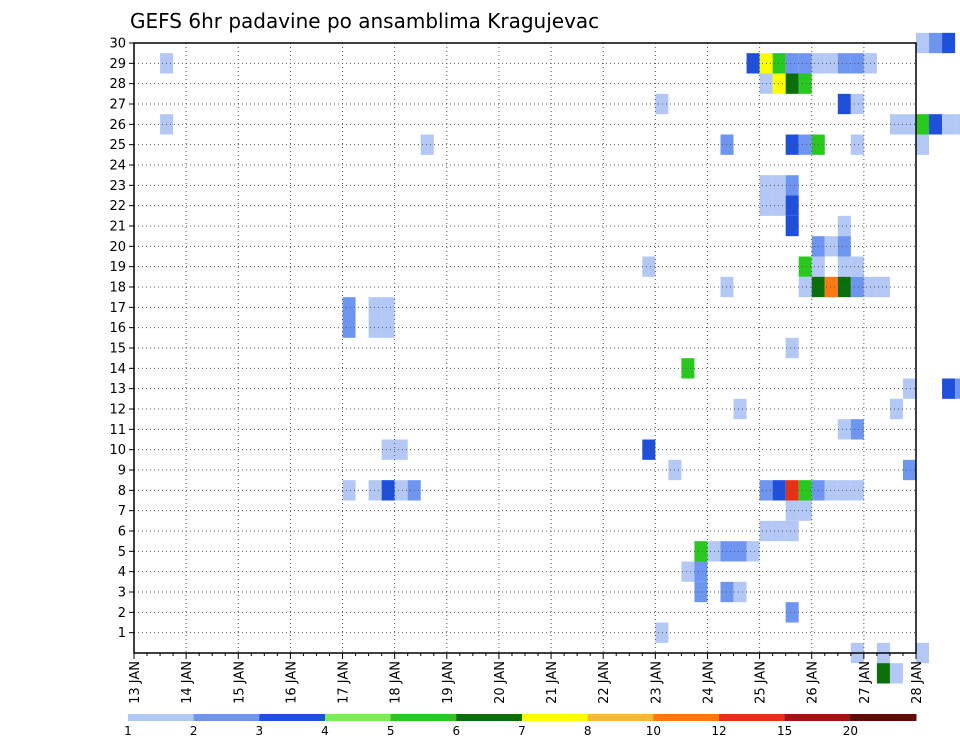 The image size is (960, 742). What do you see at coordinates (117, 44) in the screenshot?
I see `y-tick-label: 30` at bounding box center [117, 44].